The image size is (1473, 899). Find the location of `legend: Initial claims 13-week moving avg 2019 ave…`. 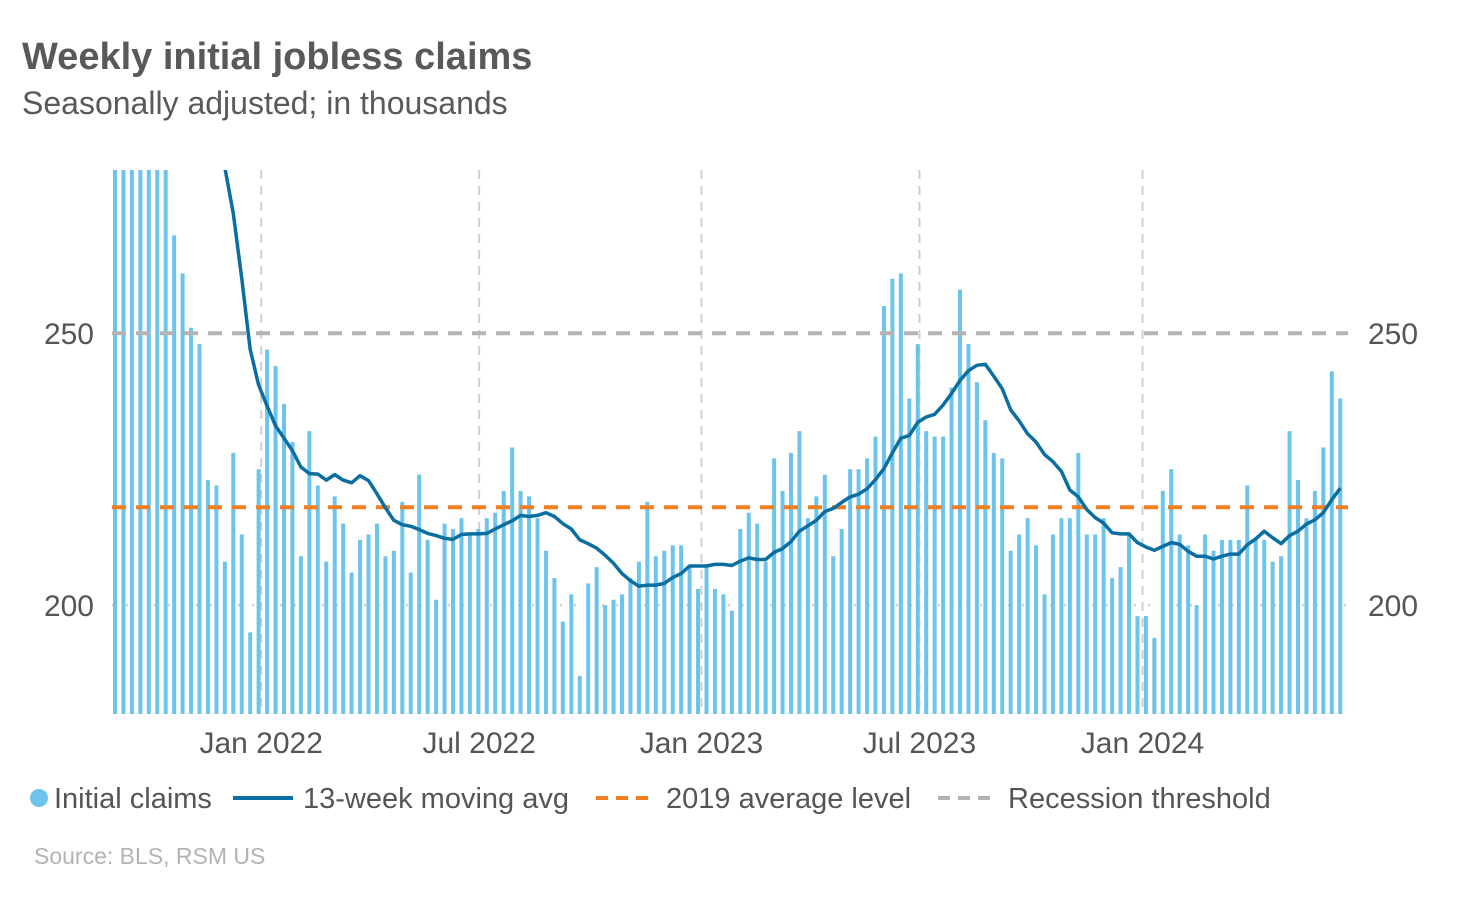

legend: Initial claims 13-week moving avg 2019 ave… is located at coordinates (650, 799).